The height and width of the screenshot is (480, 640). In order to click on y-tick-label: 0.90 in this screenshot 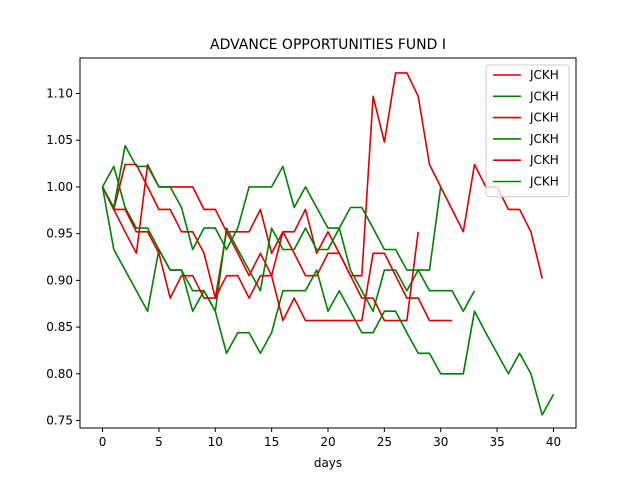, I will do `click(59, 280)`.